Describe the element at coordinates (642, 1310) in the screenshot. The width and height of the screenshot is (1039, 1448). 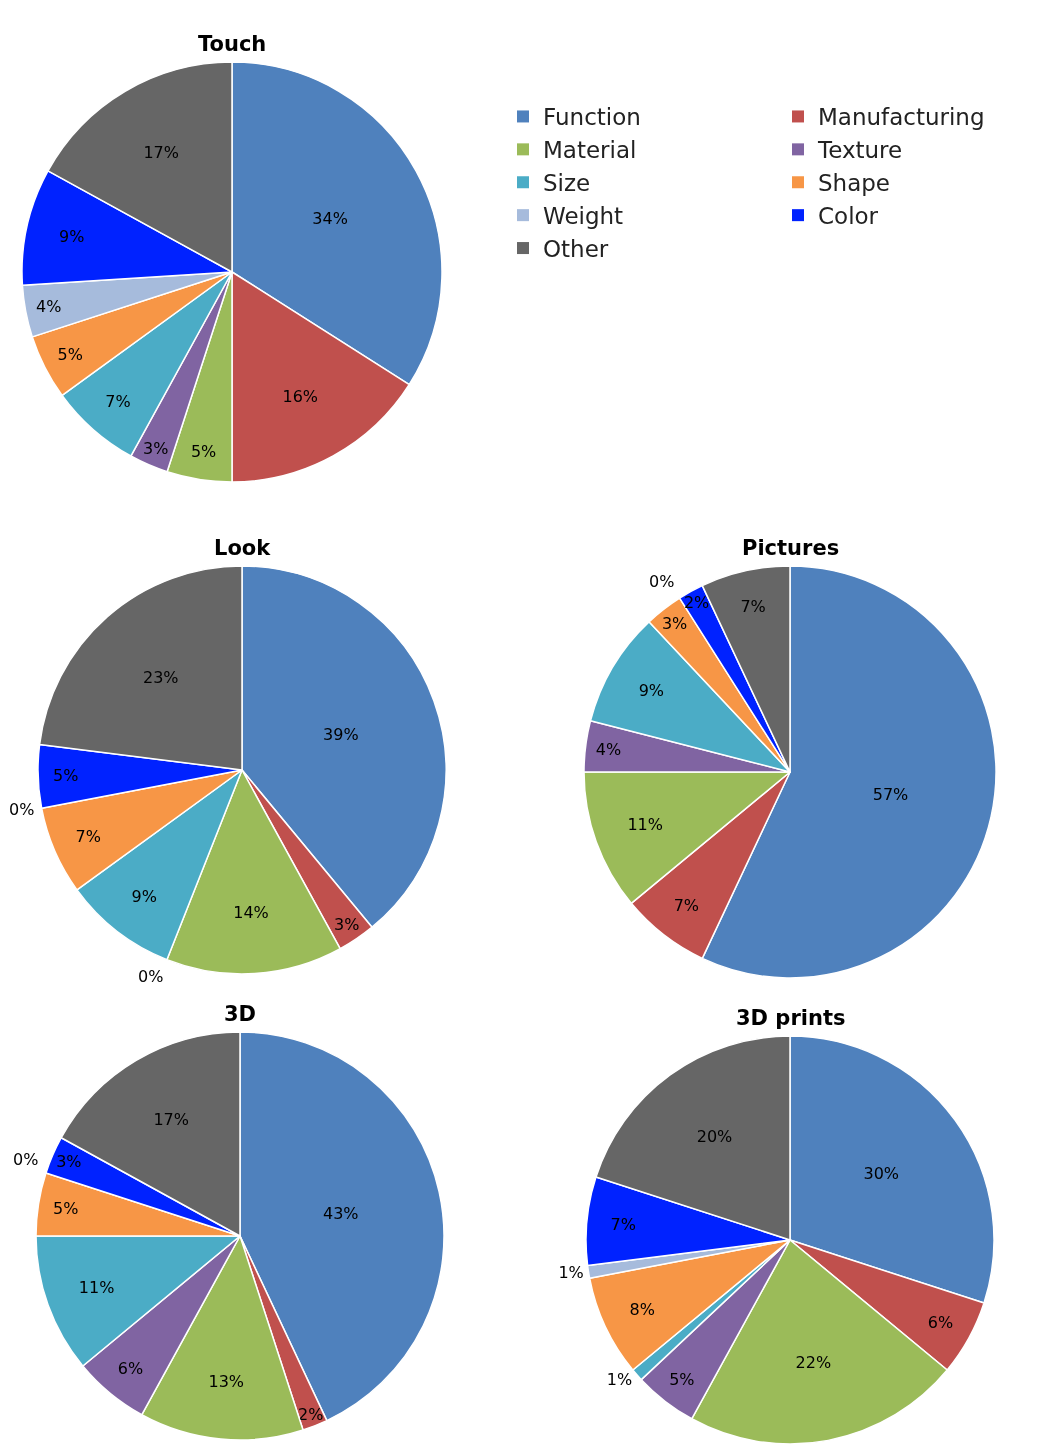
I see `data-label: 8%` at that location.